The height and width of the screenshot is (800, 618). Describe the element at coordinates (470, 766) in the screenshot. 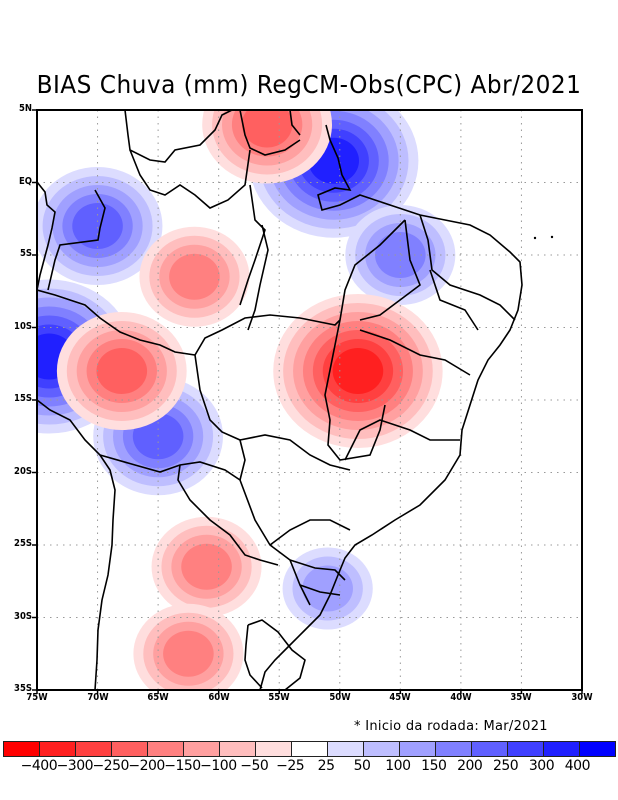

I see `colorbar-label: 200` at that location.